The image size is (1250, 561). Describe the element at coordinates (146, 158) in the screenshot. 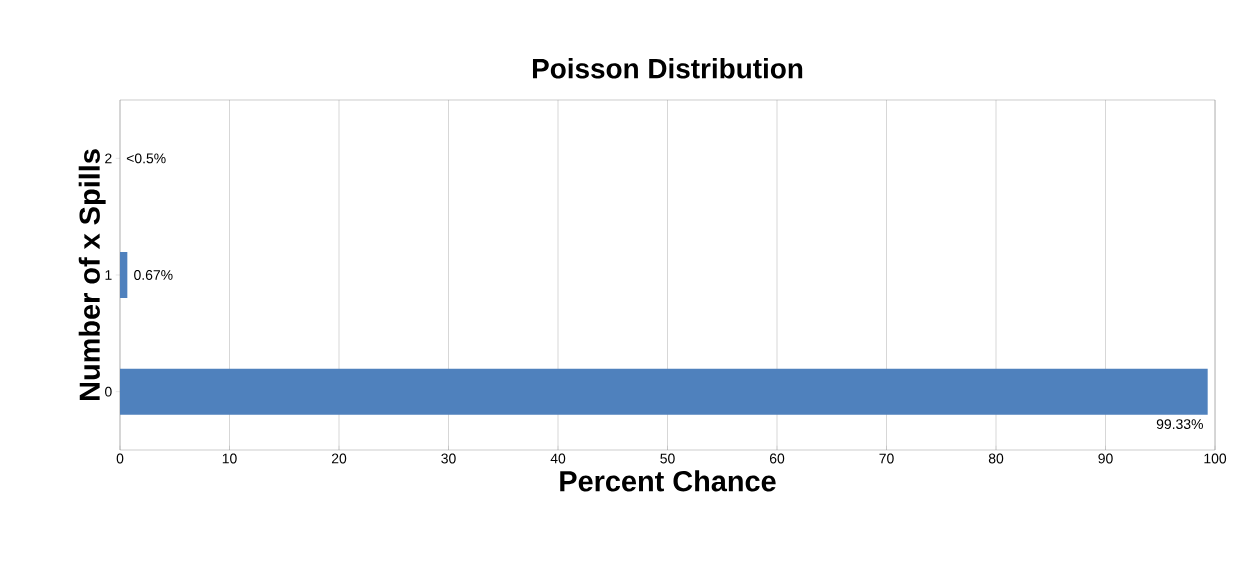

I see `data-label: <0.5%` at that location.